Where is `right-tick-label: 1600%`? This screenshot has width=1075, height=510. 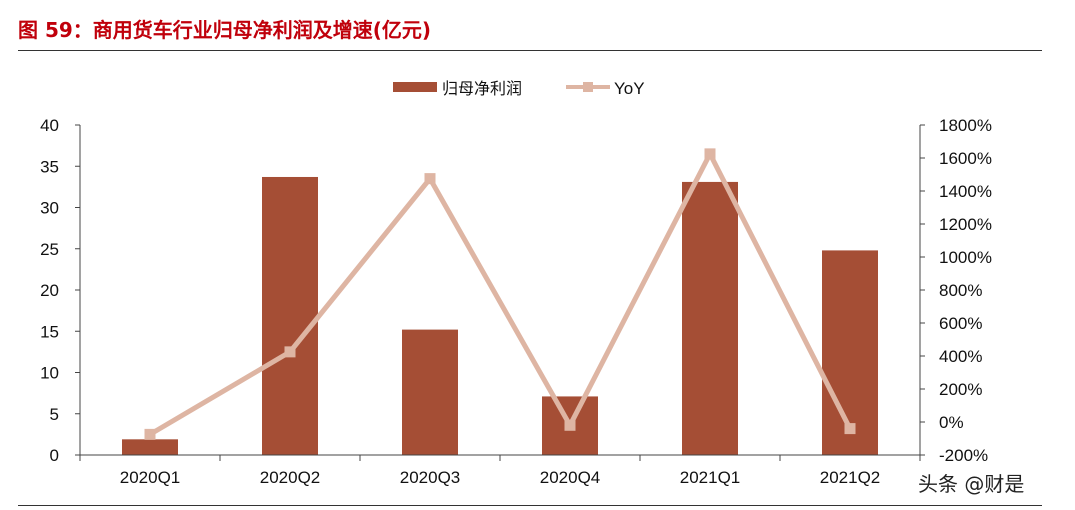
right-tick-label: 1600% is located at coordinates (965, 158).